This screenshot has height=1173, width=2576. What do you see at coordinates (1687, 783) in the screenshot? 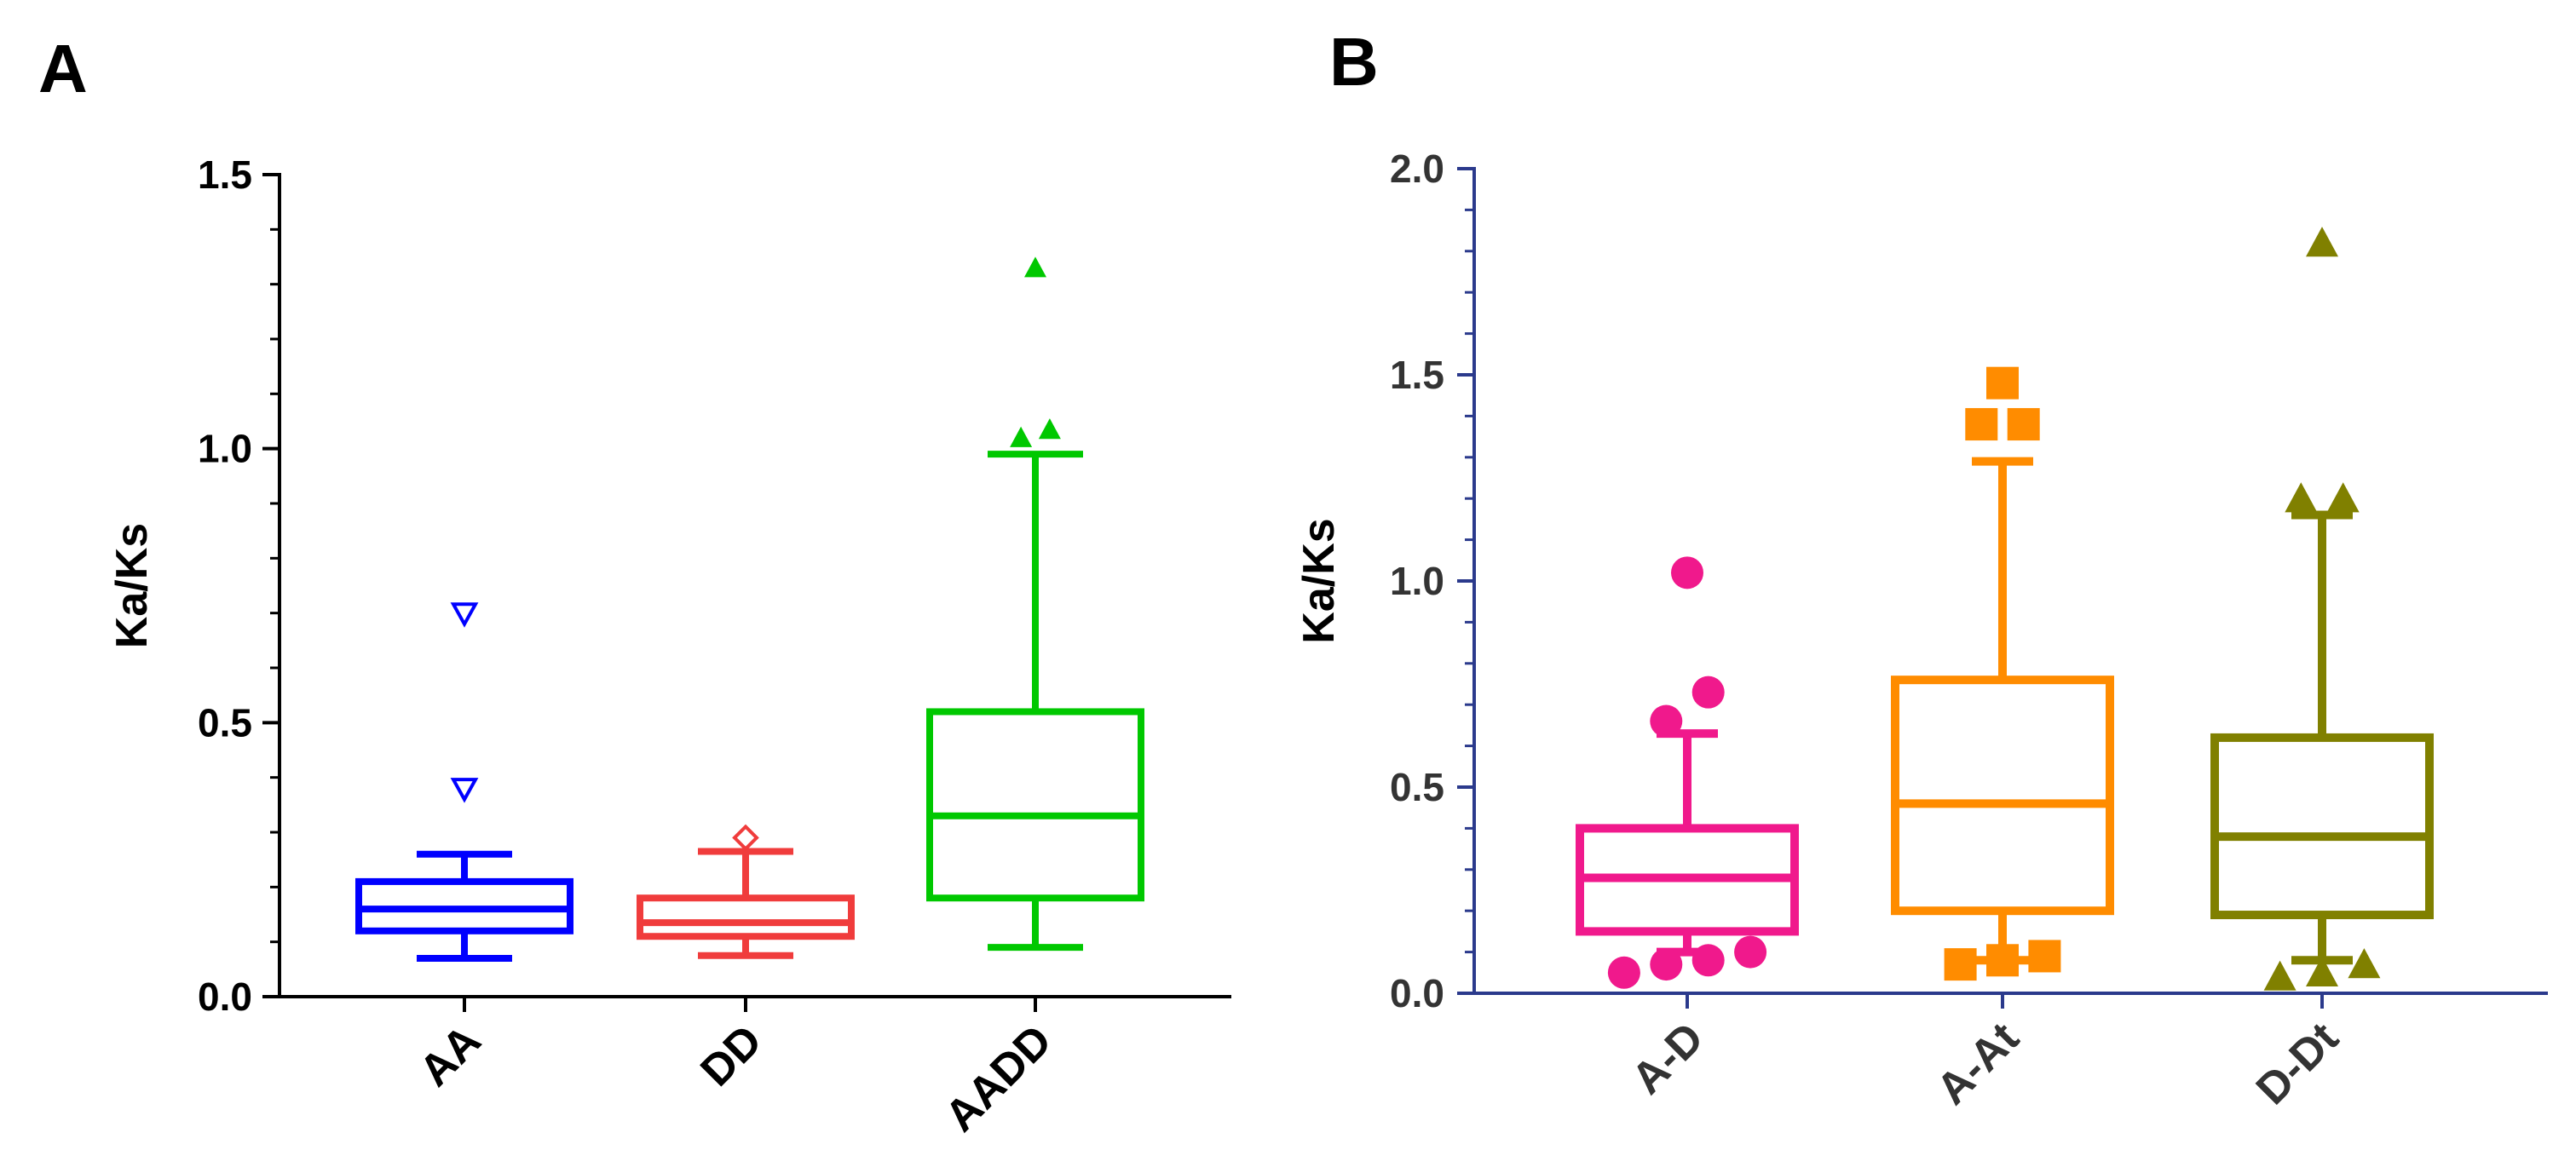
I see `box-a-d` at bounding box center [1687, 783].